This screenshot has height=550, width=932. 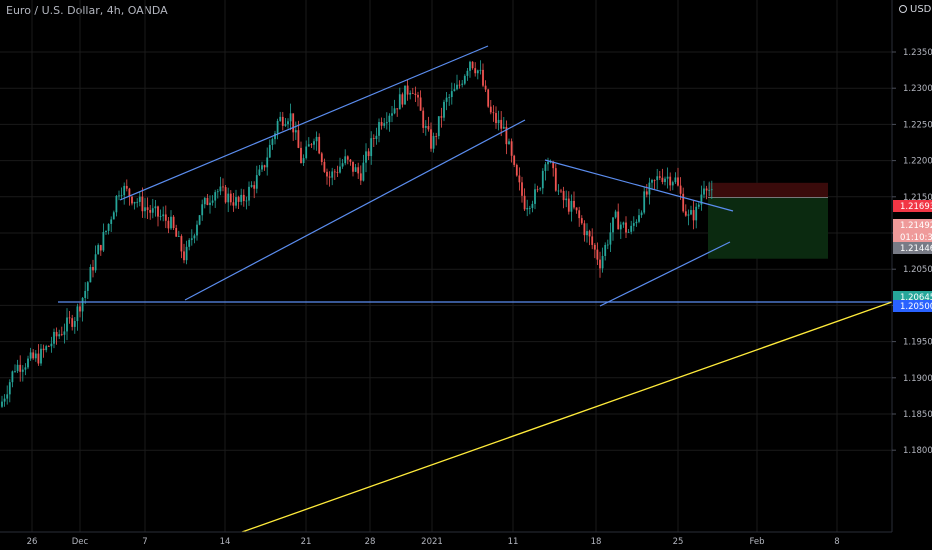 I want to click on time-label: 14, so click(x=225, y=542).